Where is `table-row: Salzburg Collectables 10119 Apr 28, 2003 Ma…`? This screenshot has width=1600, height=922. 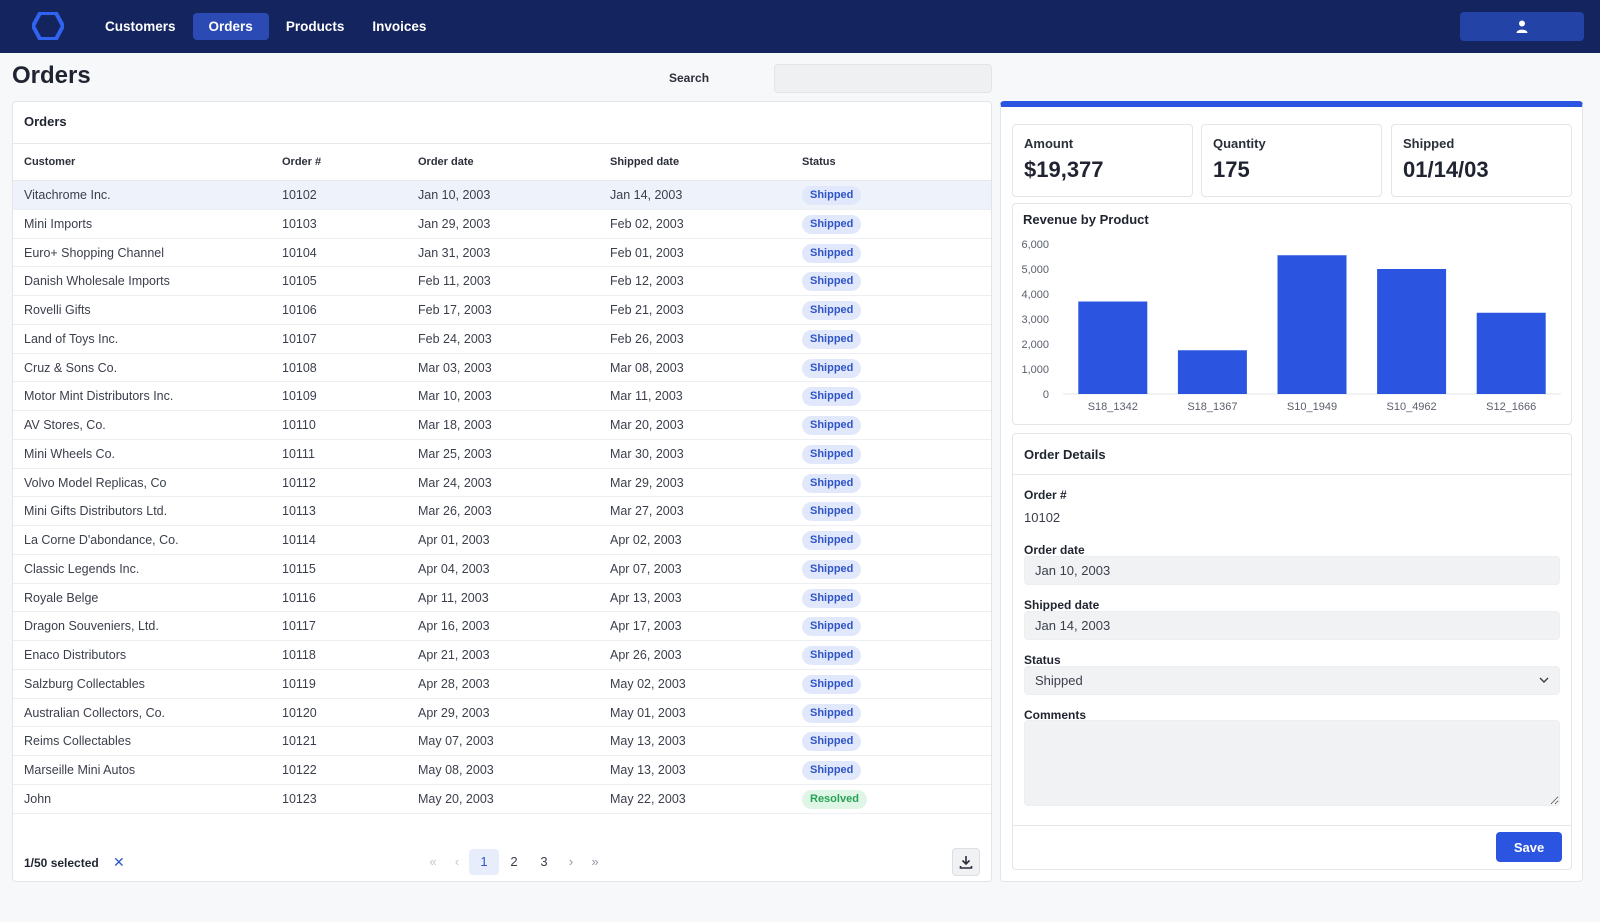 table-row: Salzburg Collectables 10119 Apr 28, 2003 Ma… is located at coordinates (502, 684).